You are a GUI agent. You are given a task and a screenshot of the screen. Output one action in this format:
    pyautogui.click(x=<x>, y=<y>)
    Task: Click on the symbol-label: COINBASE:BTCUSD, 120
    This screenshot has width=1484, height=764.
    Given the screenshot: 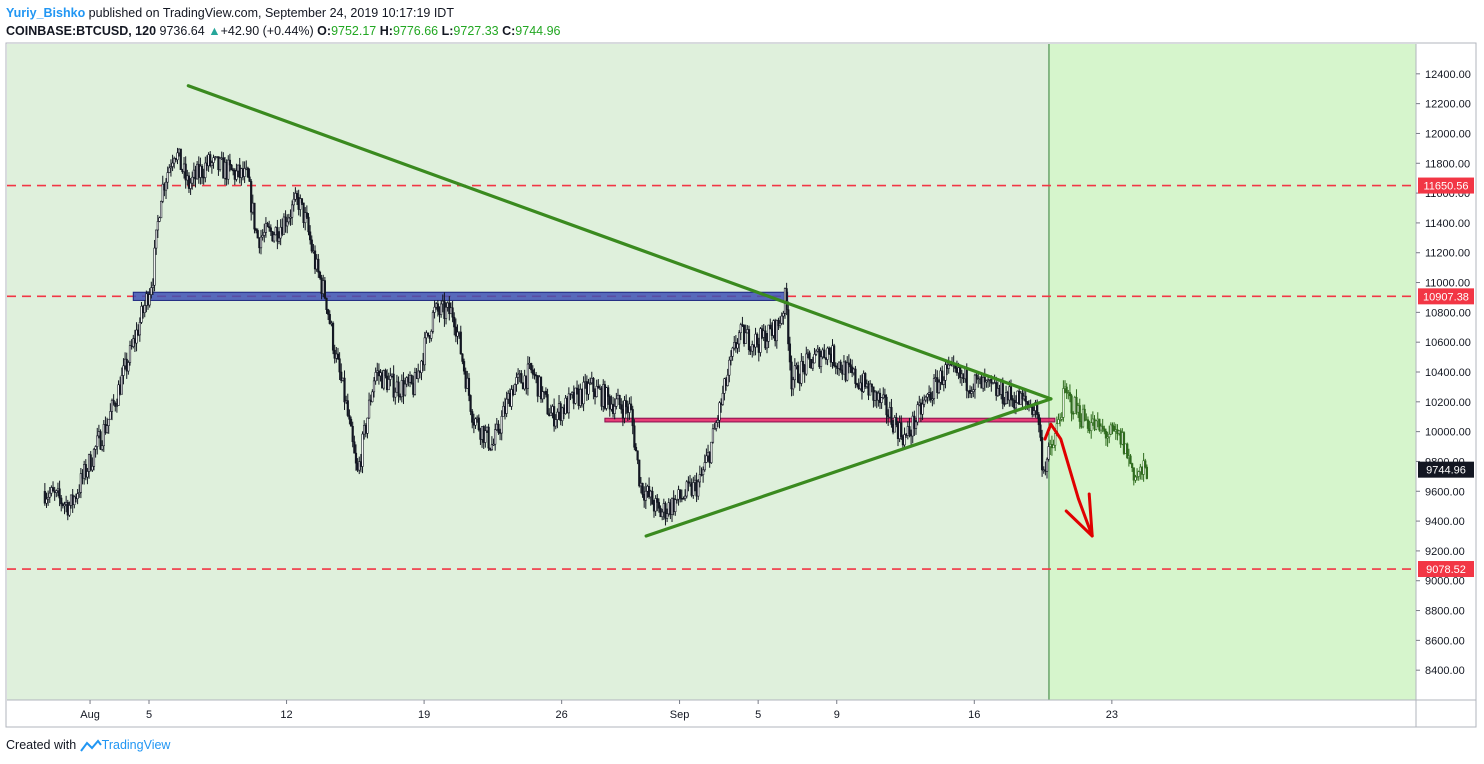 What is the action you would take?
    pyautogui.click(x=81, y=31)
    